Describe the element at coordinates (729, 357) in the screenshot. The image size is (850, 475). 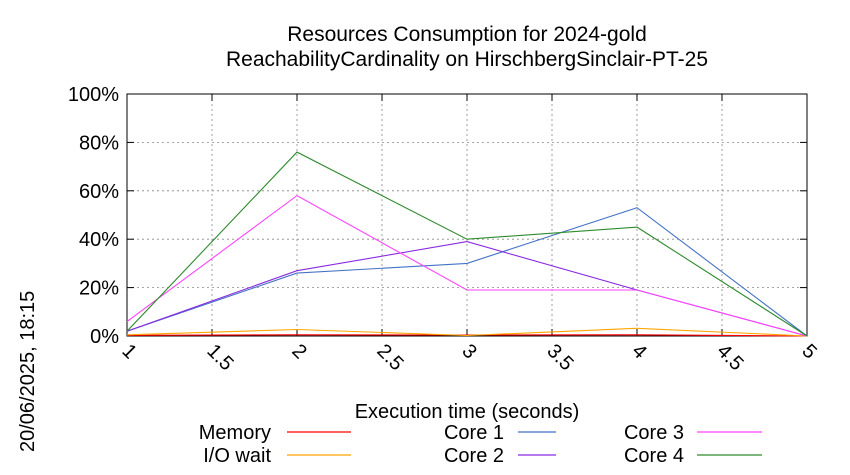
I see `x-tick-label: 4.5` at that location.